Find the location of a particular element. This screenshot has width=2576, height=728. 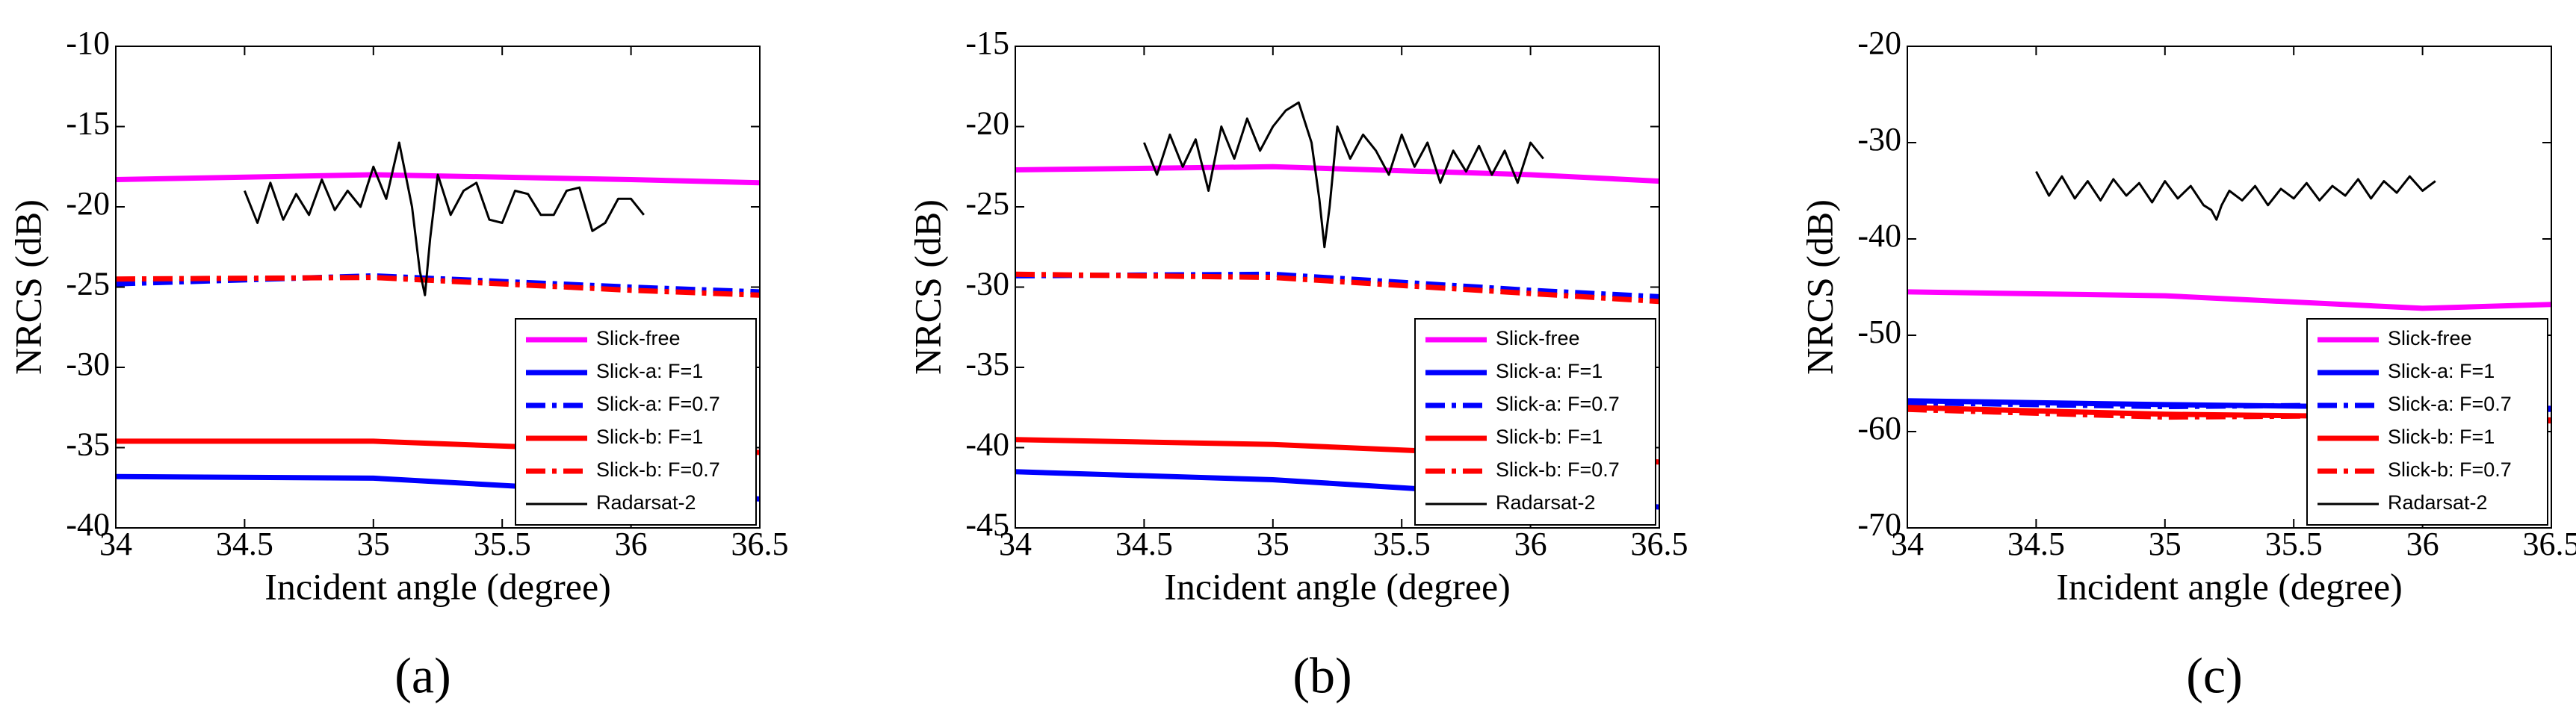

panel-label: (c) is located at coordinates (2214, 675).